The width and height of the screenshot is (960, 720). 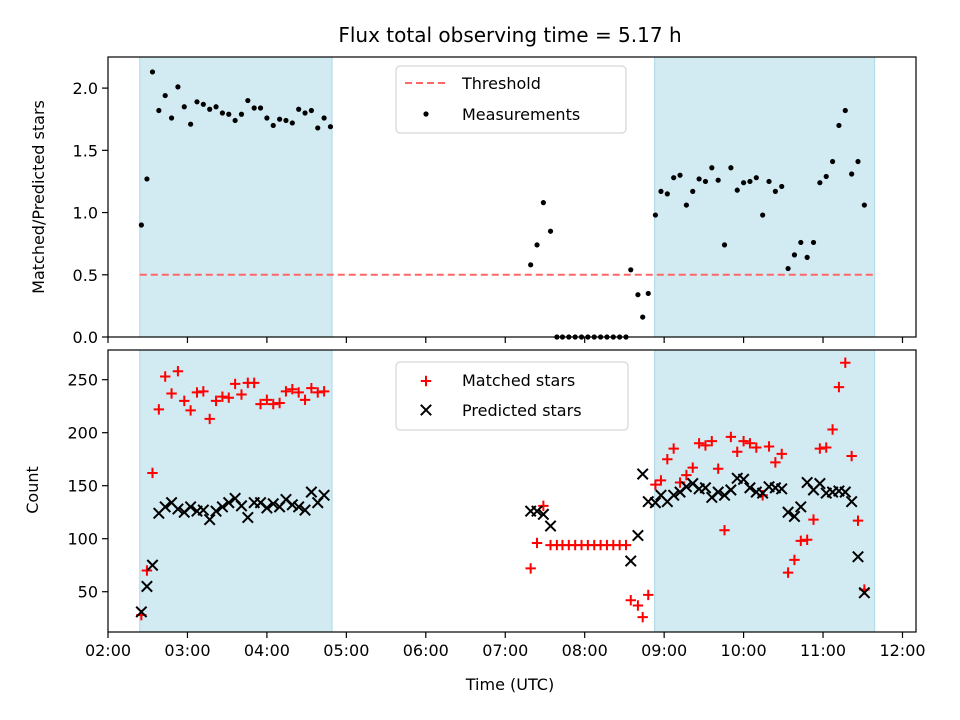 What do you see at coordinates (664, 650) in the screenshot?
I see `x-tick-label: 09:00` at bounding box center [664, 650].